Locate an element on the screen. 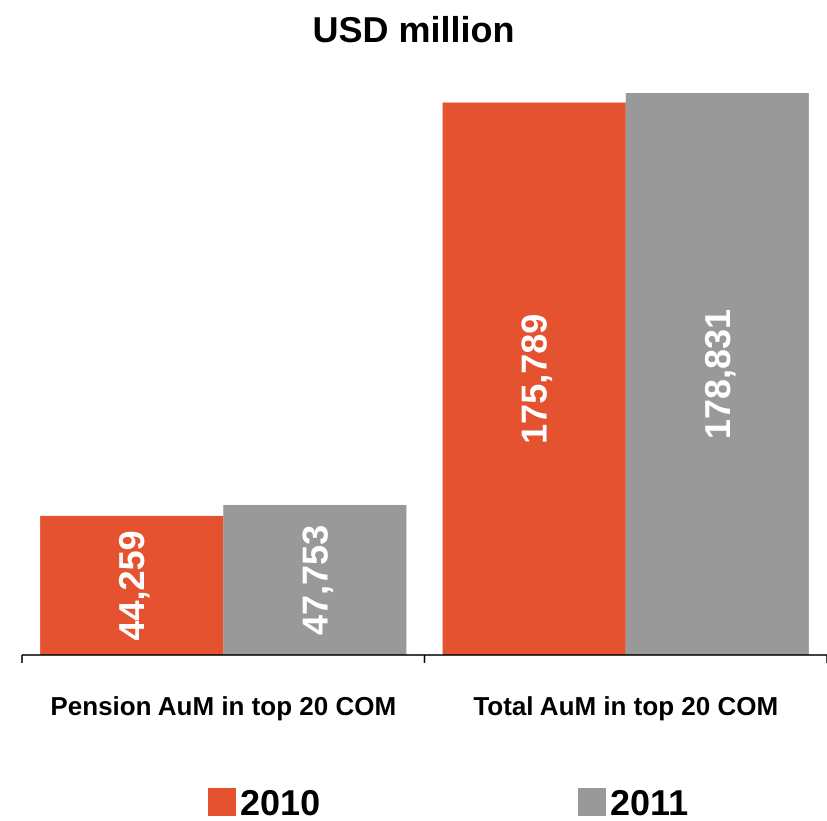 The height and width of the screenshot is (821, 827). data-label: 47,753 is located at coordinates (315, 580).